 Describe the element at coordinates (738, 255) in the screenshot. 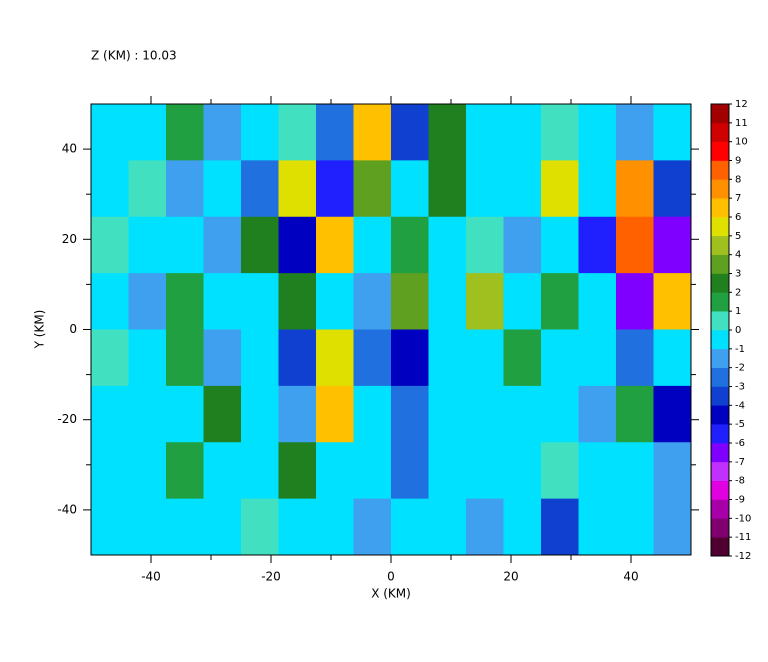

I see `colorbar-label: 4` at that location.